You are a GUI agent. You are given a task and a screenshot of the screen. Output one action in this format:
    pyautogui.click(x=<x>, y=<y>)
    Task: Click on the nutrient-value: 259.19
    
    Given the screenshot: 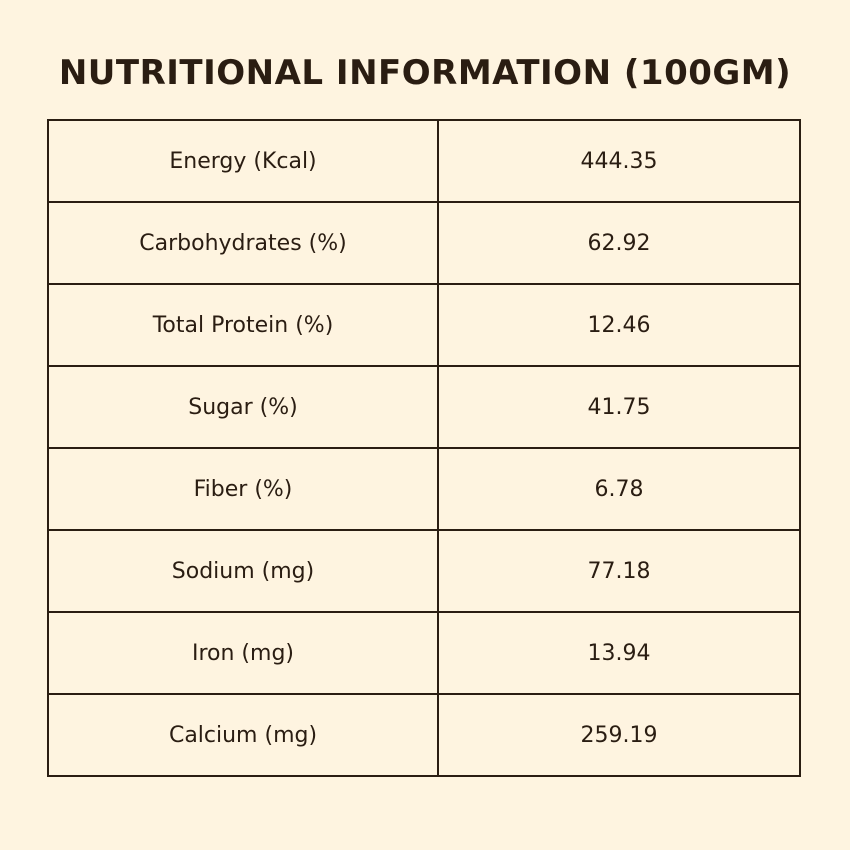 What is the action you would take?
    pyautogui.click(x=619, y=735)
    